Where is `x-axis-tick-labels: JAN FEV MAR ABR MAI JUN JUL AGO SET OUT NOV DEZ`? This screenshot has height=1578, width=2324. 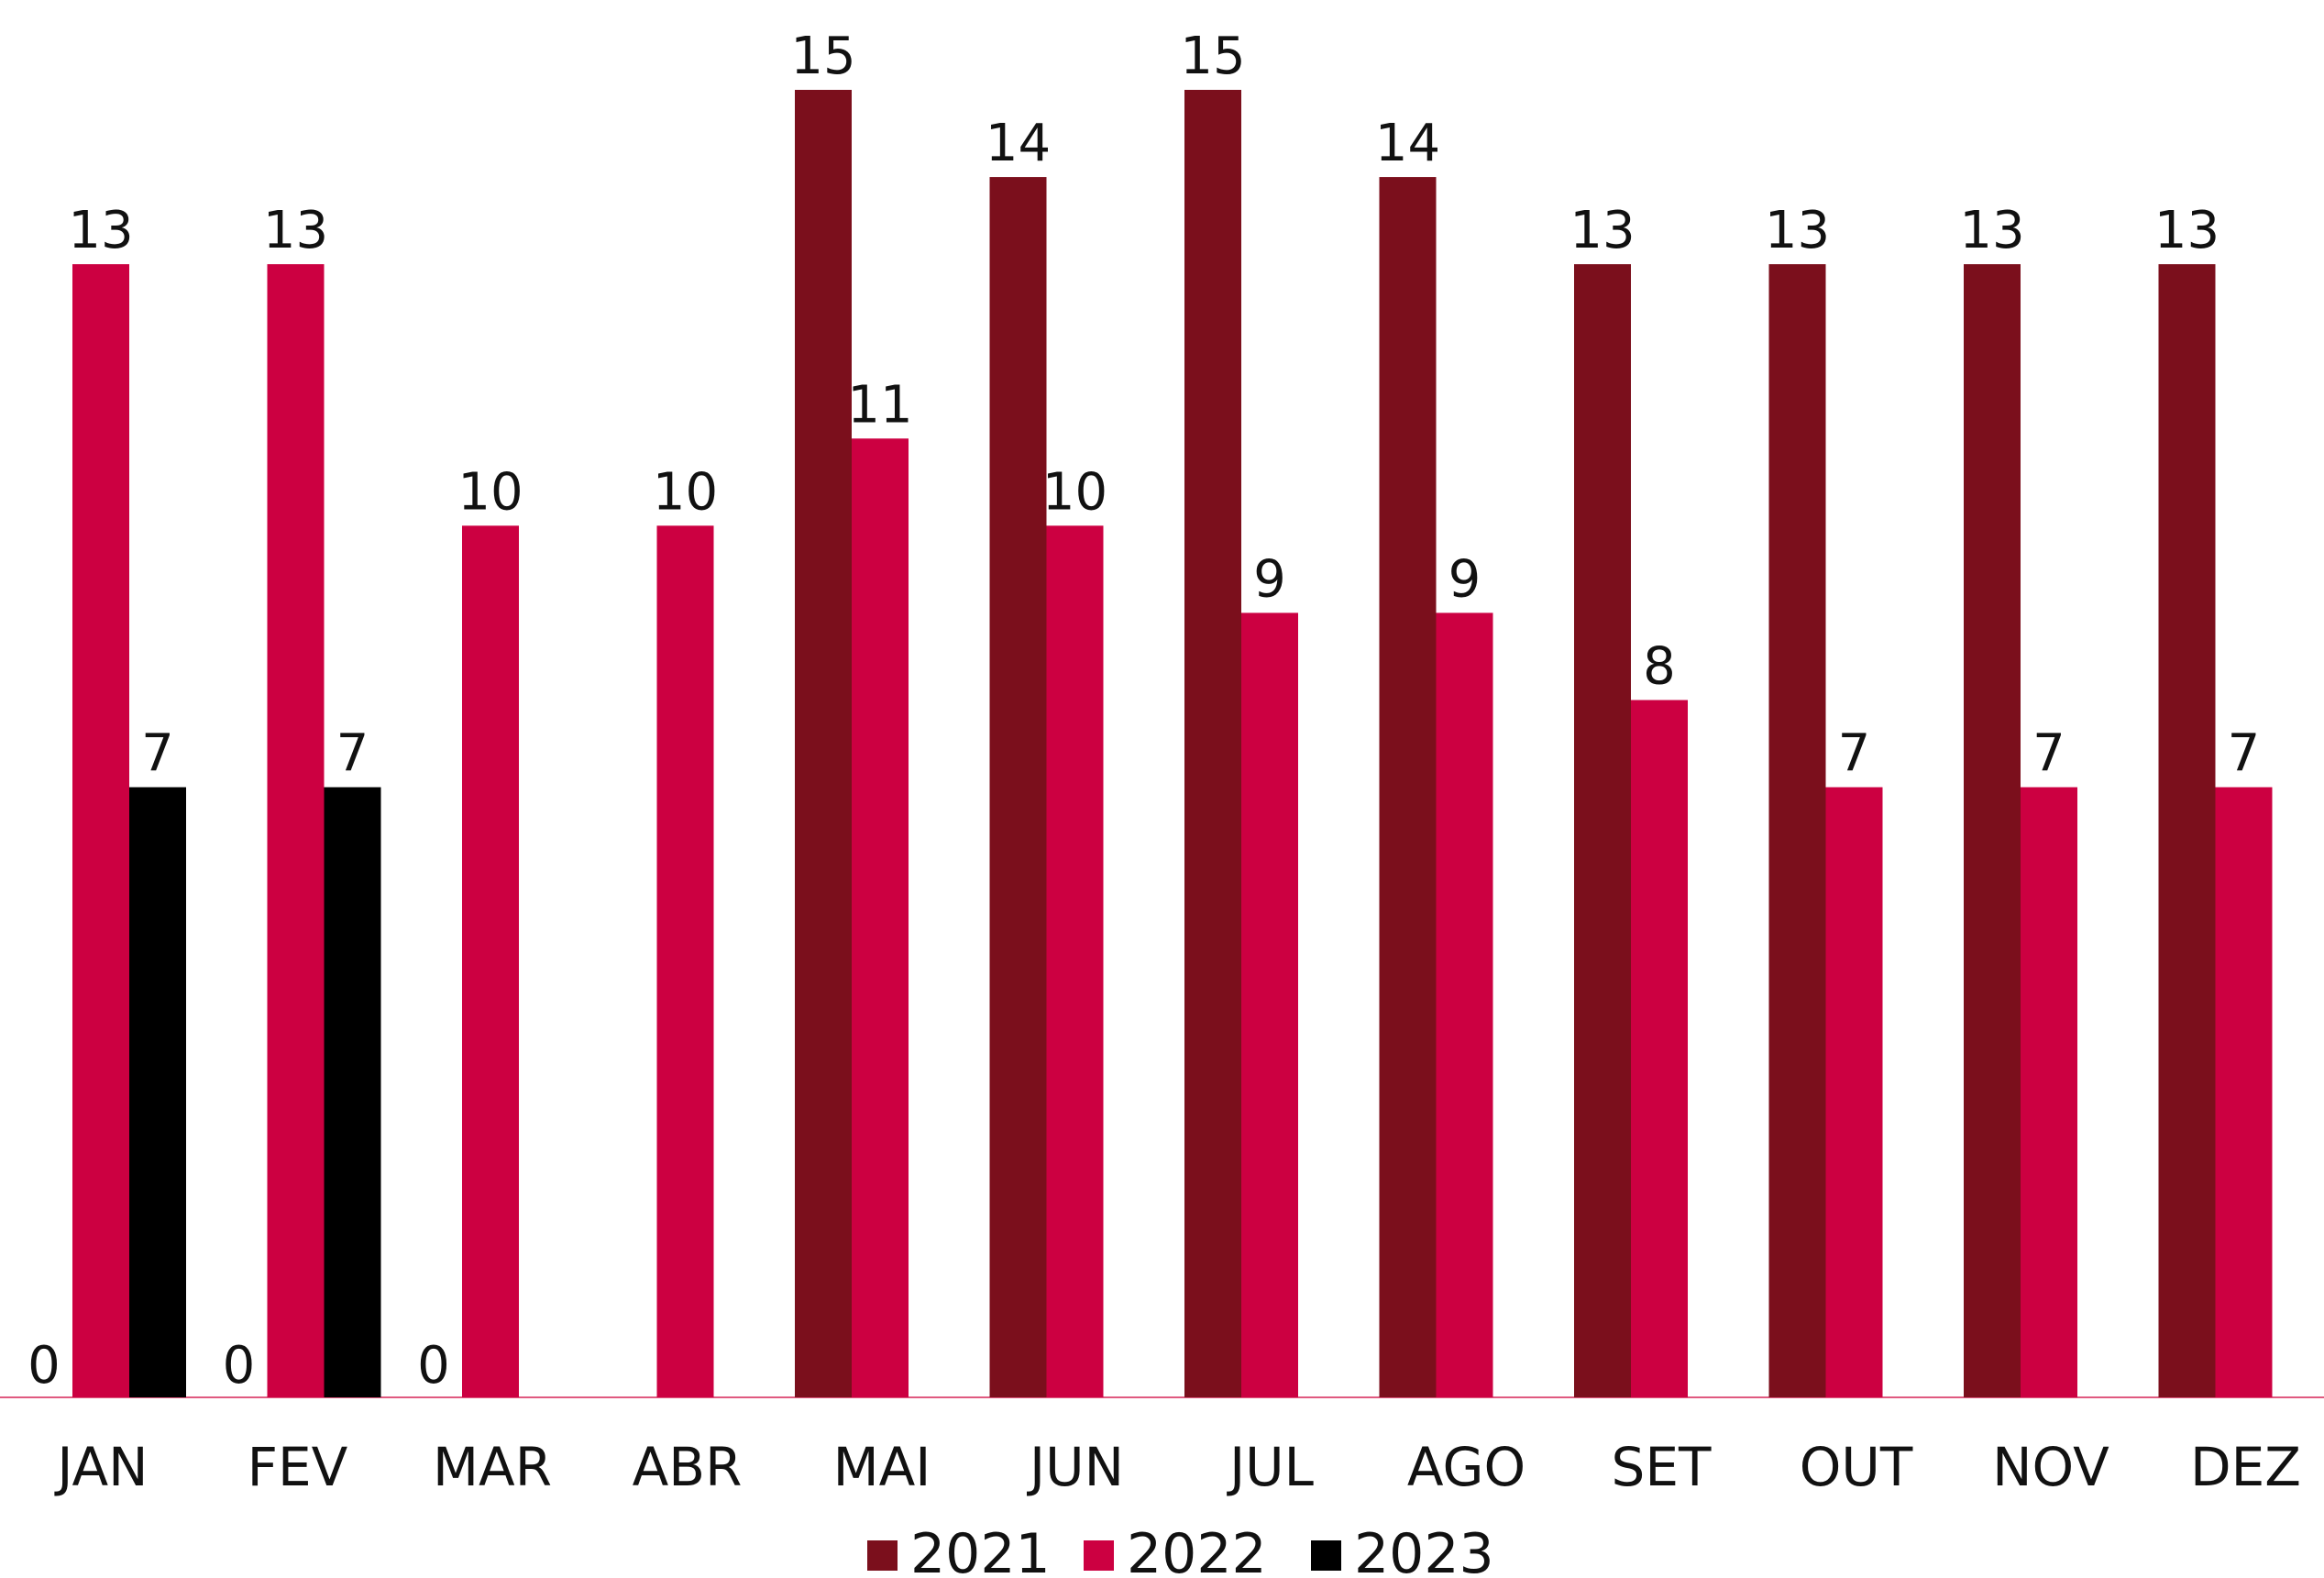
x-axis-tick-labels: JAN FEV MAR ABR MAI JUN JUL AGO SET OUT NOV DEZ is located at coordinates (1177, 1467).